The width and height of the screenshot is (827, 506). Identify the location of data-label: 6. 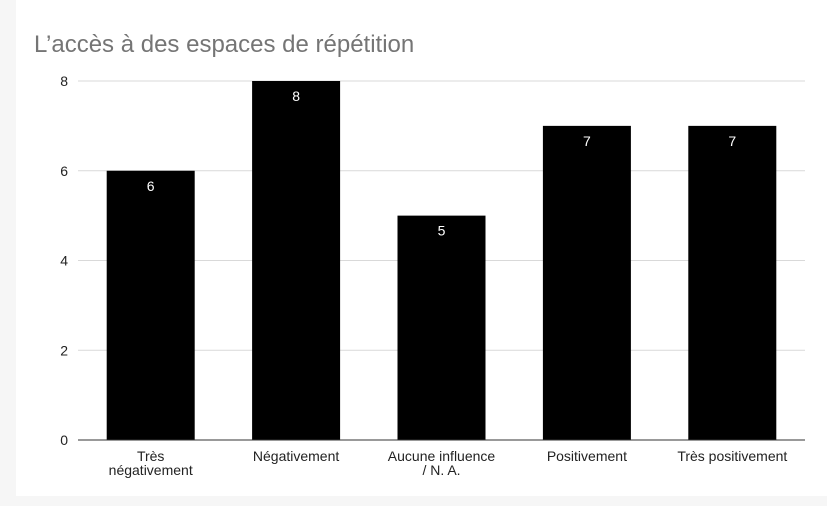
(151, 186).